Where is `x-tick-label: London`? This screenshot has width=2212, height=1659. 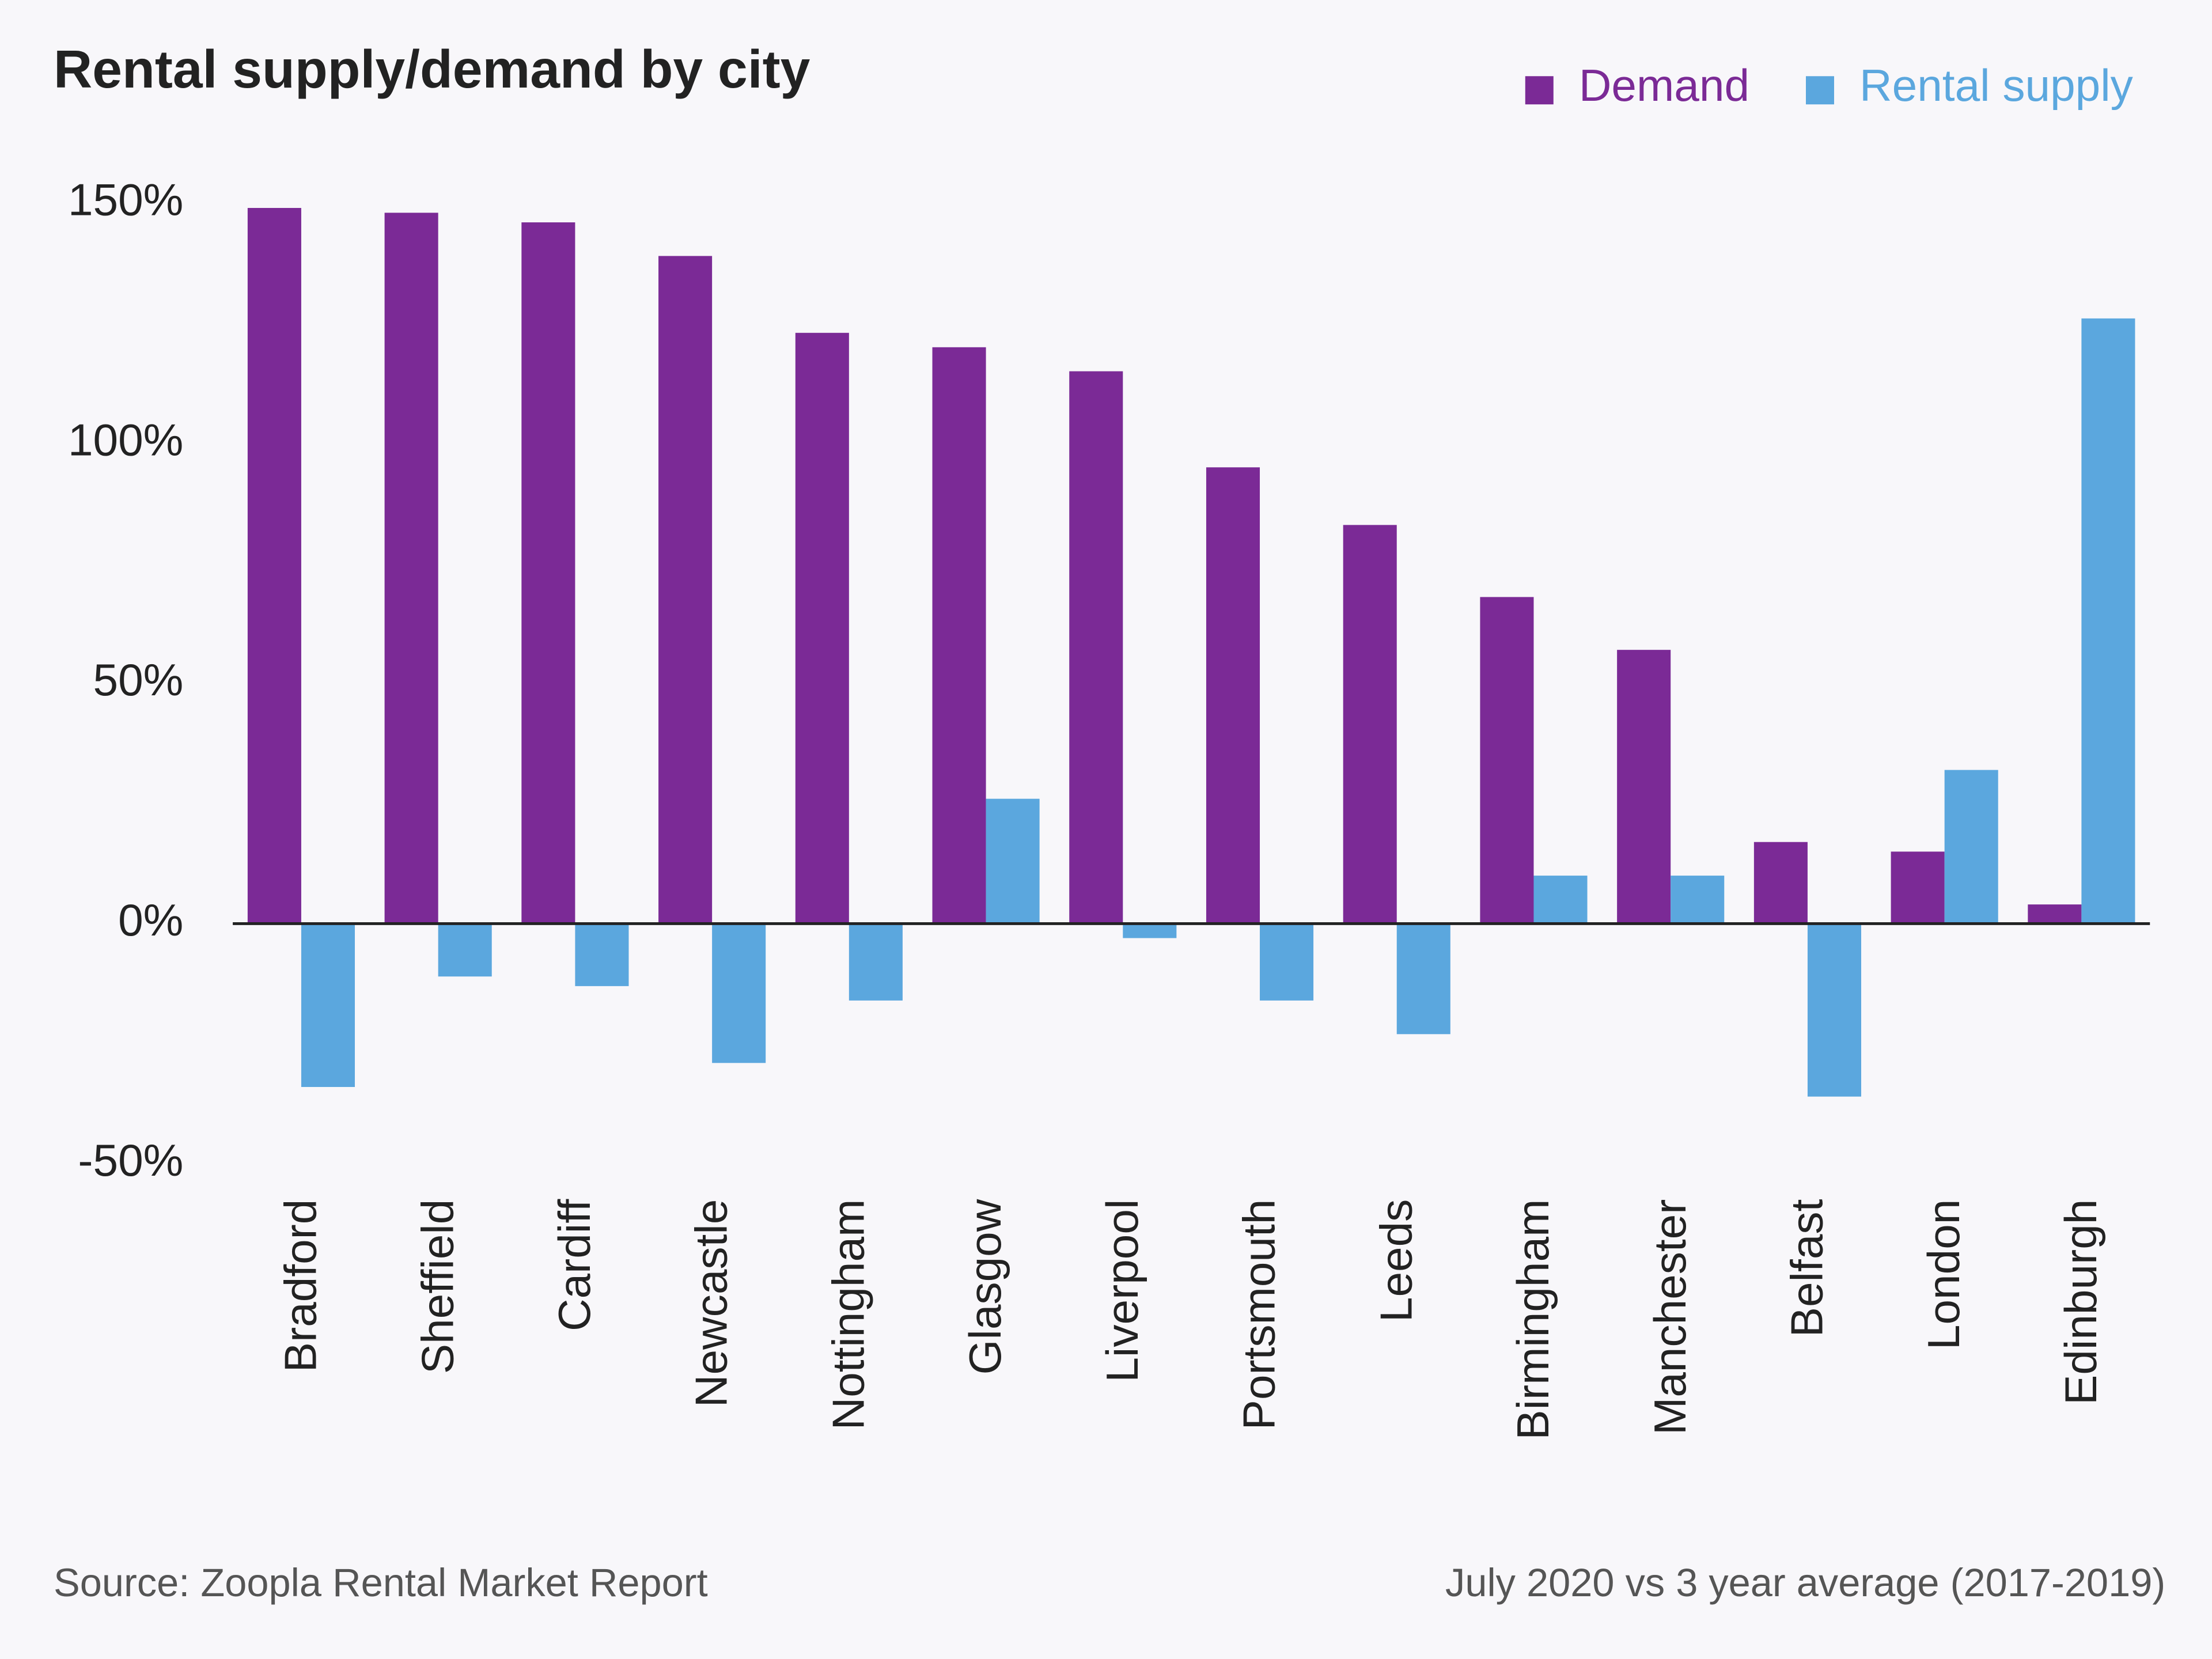
x-tick-label: London is located at coordinates (1943, 1274).